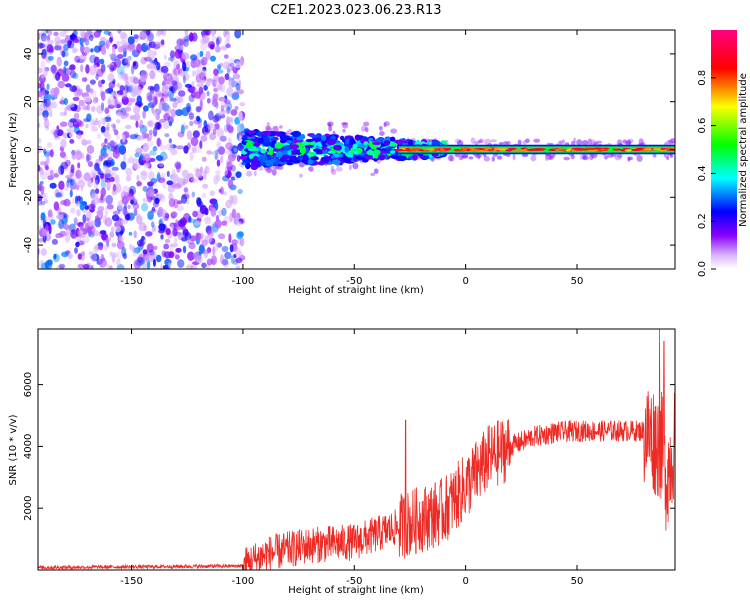 Image resolution: width=750 pixels, height=600 pixels. What do you see at coordinates (356, 590) in the screenshot?
I see `snr-xlabel: Height of straight line (km)` at bounding box center [356, 590].